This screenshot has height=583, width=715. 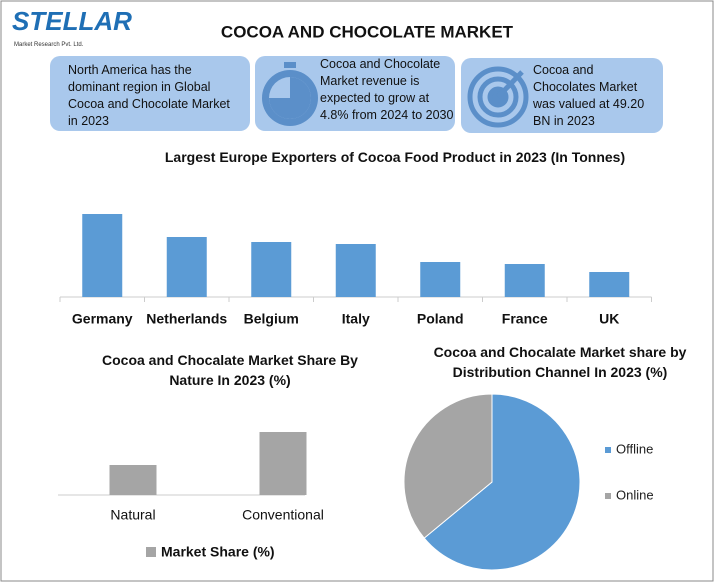 I want to click on x-tick-label: Netherlands, so click(x=186, y=319).